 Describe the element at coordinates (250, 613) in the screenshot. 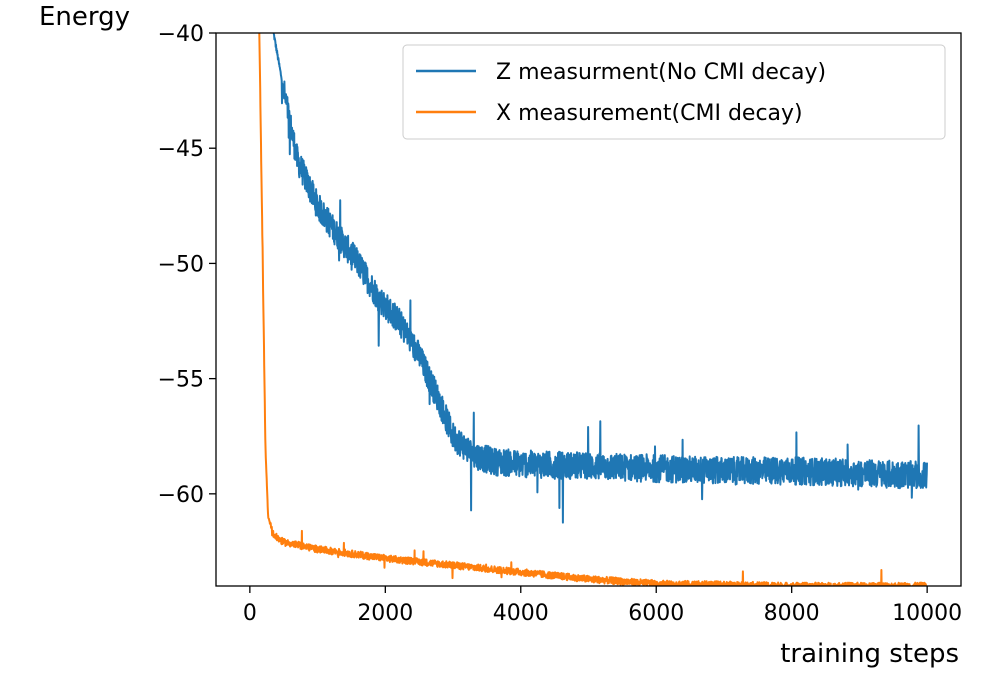

I see `x-tick-label: 0` at that location.